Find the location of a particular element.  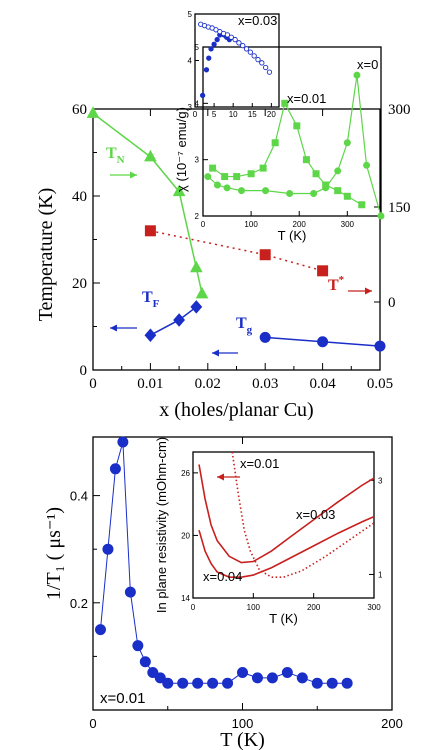

tg-arrow-head is located at coordinates (215, 353).